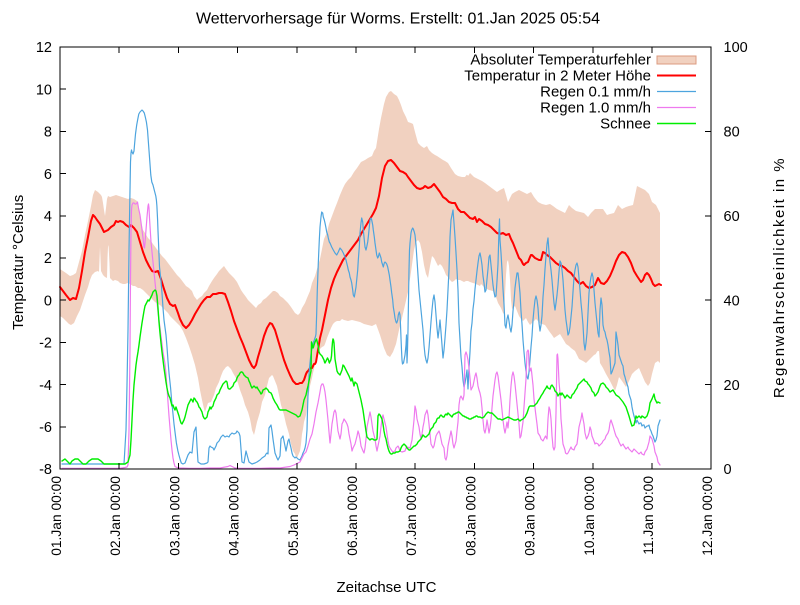  I want to click on svg-text: 10.Jan 00:00, so click(589, 516).